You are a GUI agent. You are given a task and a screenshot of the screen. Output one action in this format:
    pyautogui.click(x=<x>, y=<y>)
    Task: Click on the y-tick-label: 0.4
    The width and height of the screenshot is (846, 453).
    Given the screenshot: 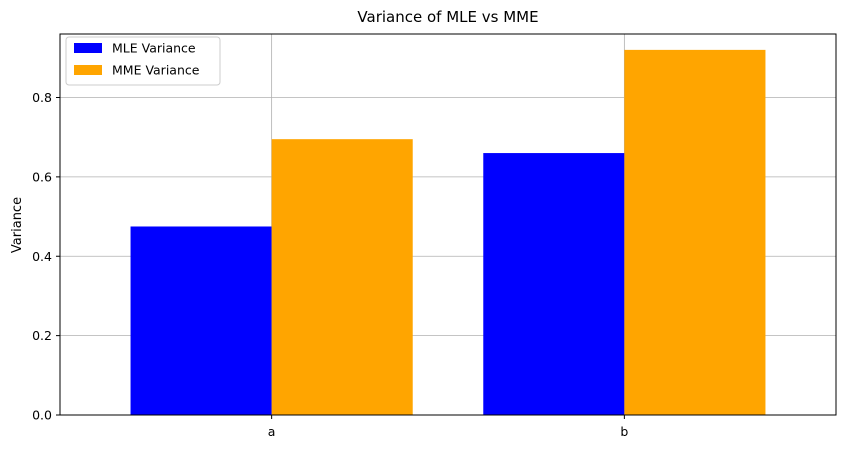 What is the action you would take?
    pyautogui.click(x=42, y=256)
    